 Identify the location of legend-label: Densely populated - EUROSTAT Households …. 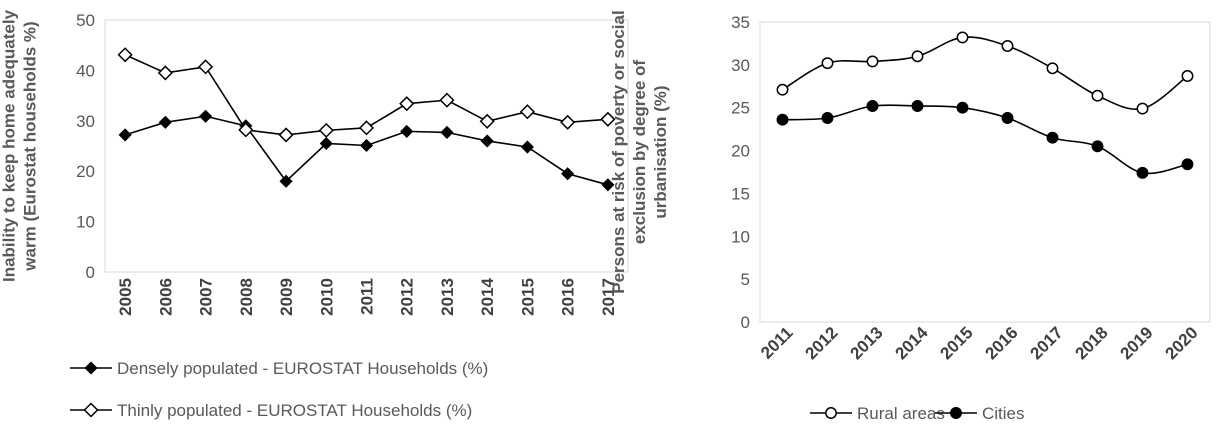
(302, 368).